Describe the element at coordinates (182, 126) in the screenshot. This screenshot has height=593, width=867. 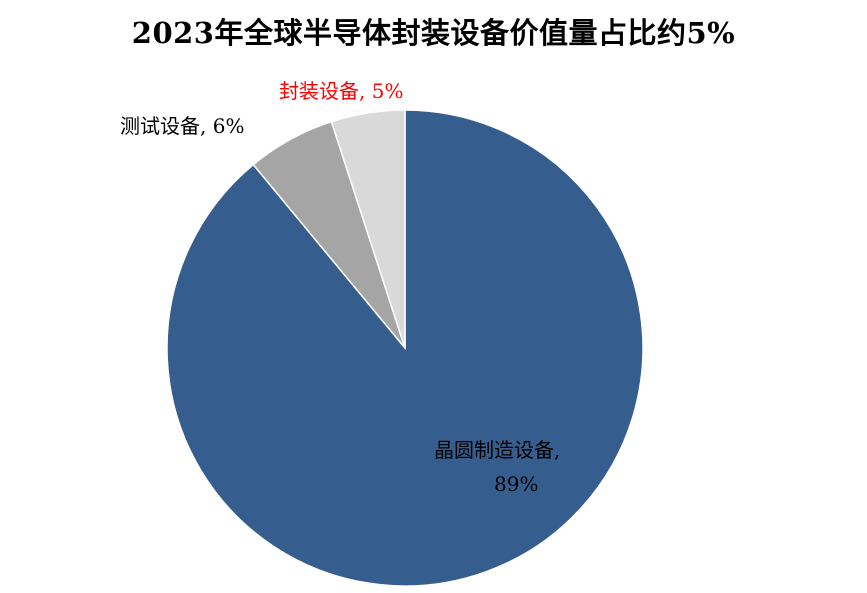
I see `data-label-test: 测试设备, 6%` at that location.